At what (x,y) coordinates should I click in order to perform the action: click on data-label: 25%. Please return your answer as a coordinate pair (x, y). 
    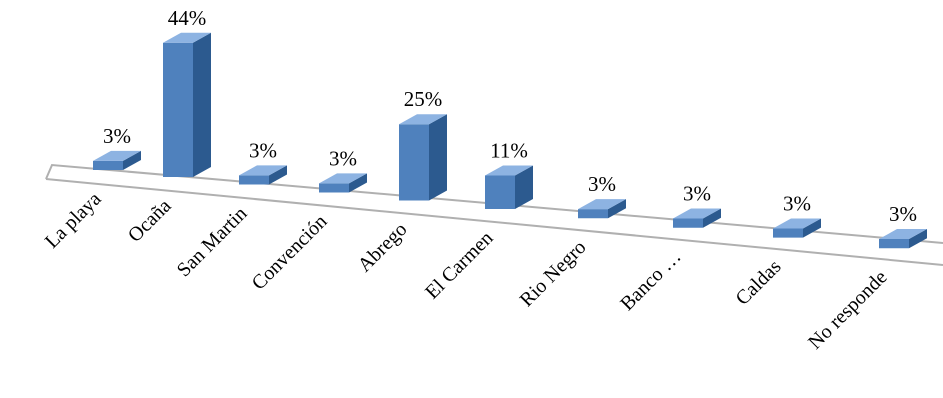
    Looking at the image, I should click on (423, 99).